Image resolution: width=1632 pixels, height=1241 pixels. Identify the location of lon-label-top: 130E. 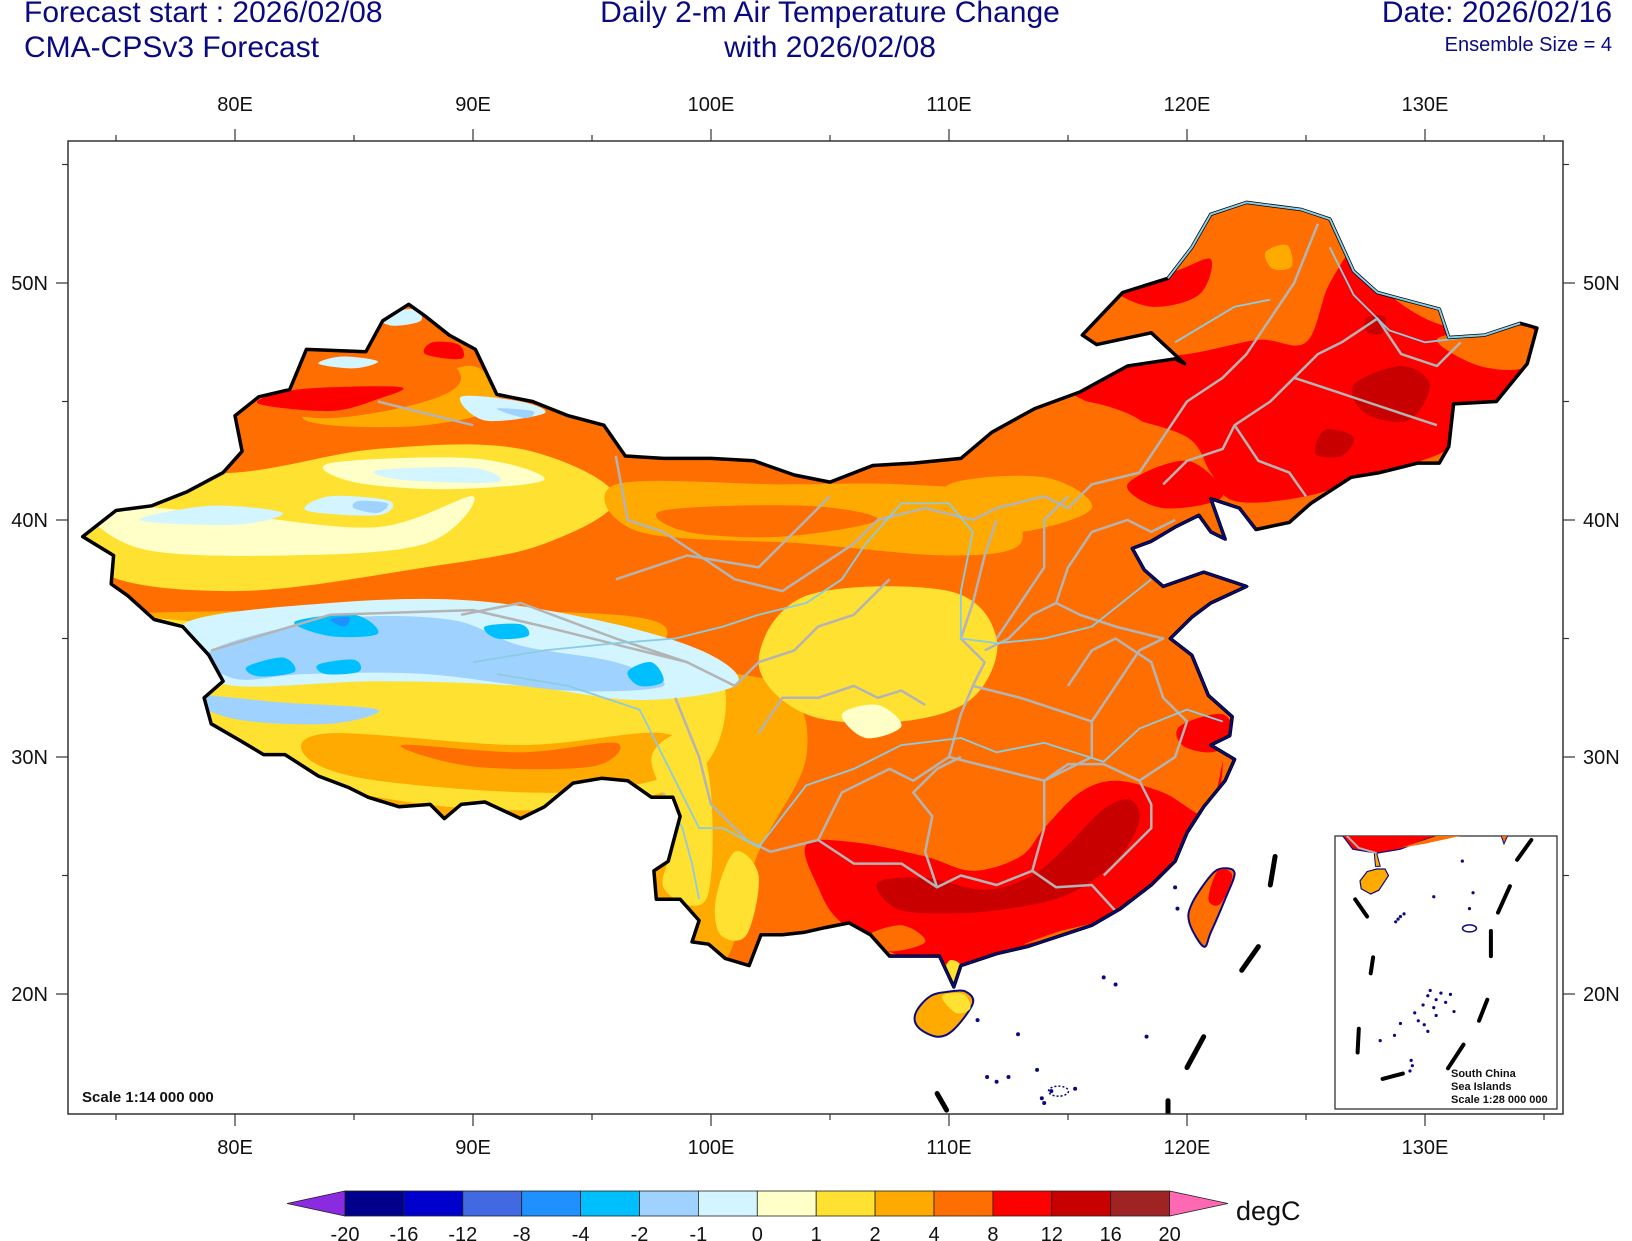
(1425, 105).